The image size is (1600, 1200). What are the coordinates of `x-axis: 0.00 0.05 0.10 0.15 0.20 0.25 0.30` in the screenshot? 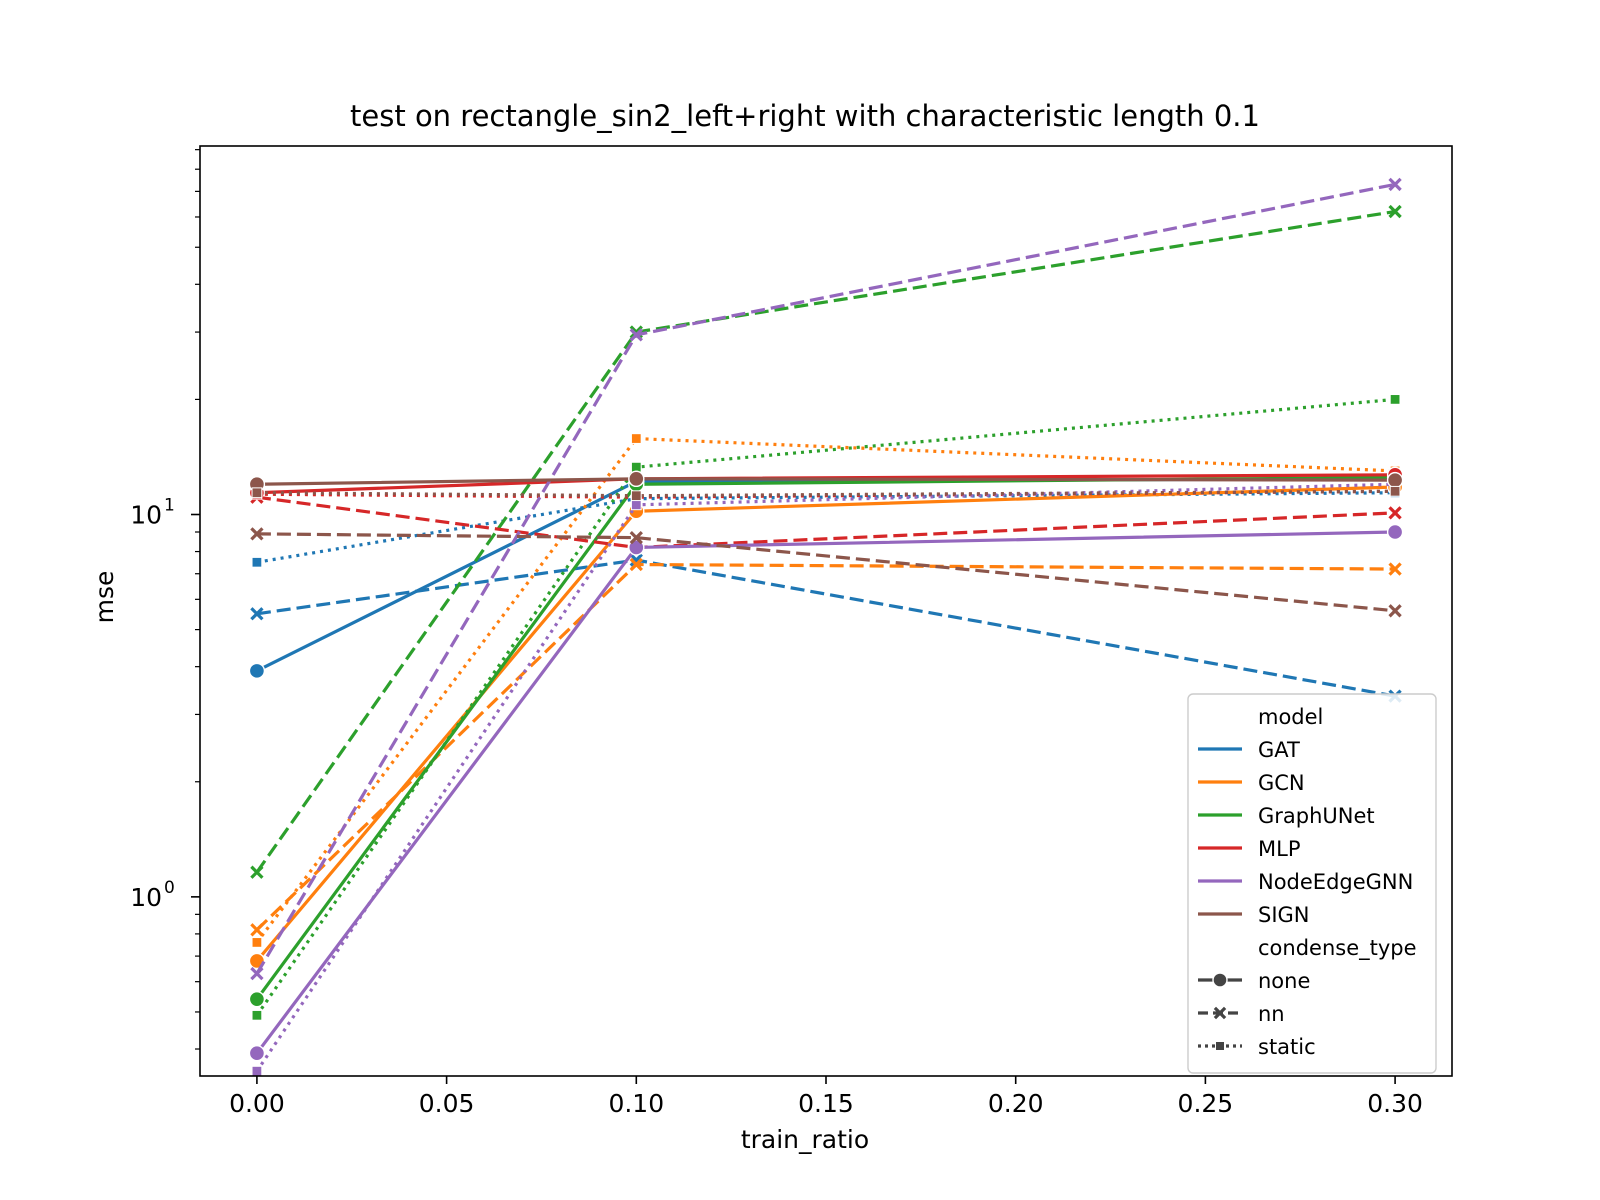 It's located at (826, 1097).